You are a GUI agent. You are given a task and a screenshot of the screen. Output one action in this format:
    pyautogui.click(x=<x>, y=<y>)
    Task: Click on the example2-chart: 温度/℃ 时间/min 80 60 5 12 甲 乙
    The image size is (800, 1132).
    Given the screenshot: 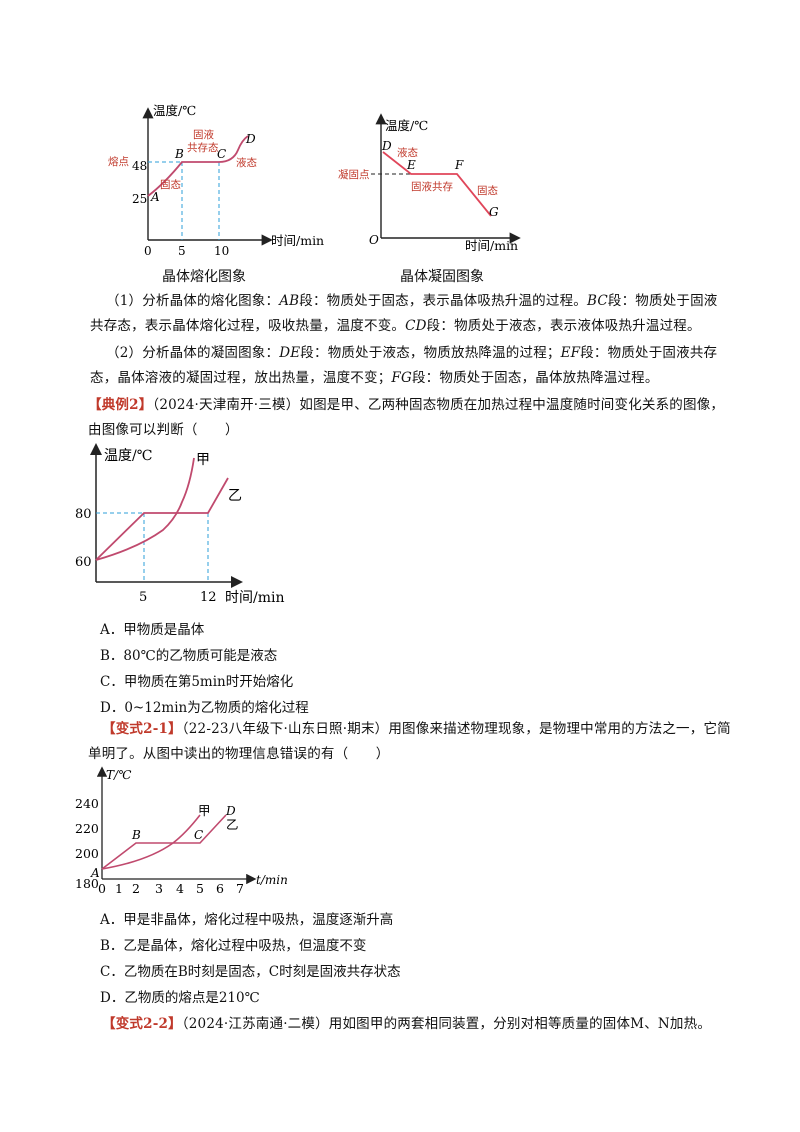 What is the action you would take?
    pyautogui.click(x=180, y=524)
    